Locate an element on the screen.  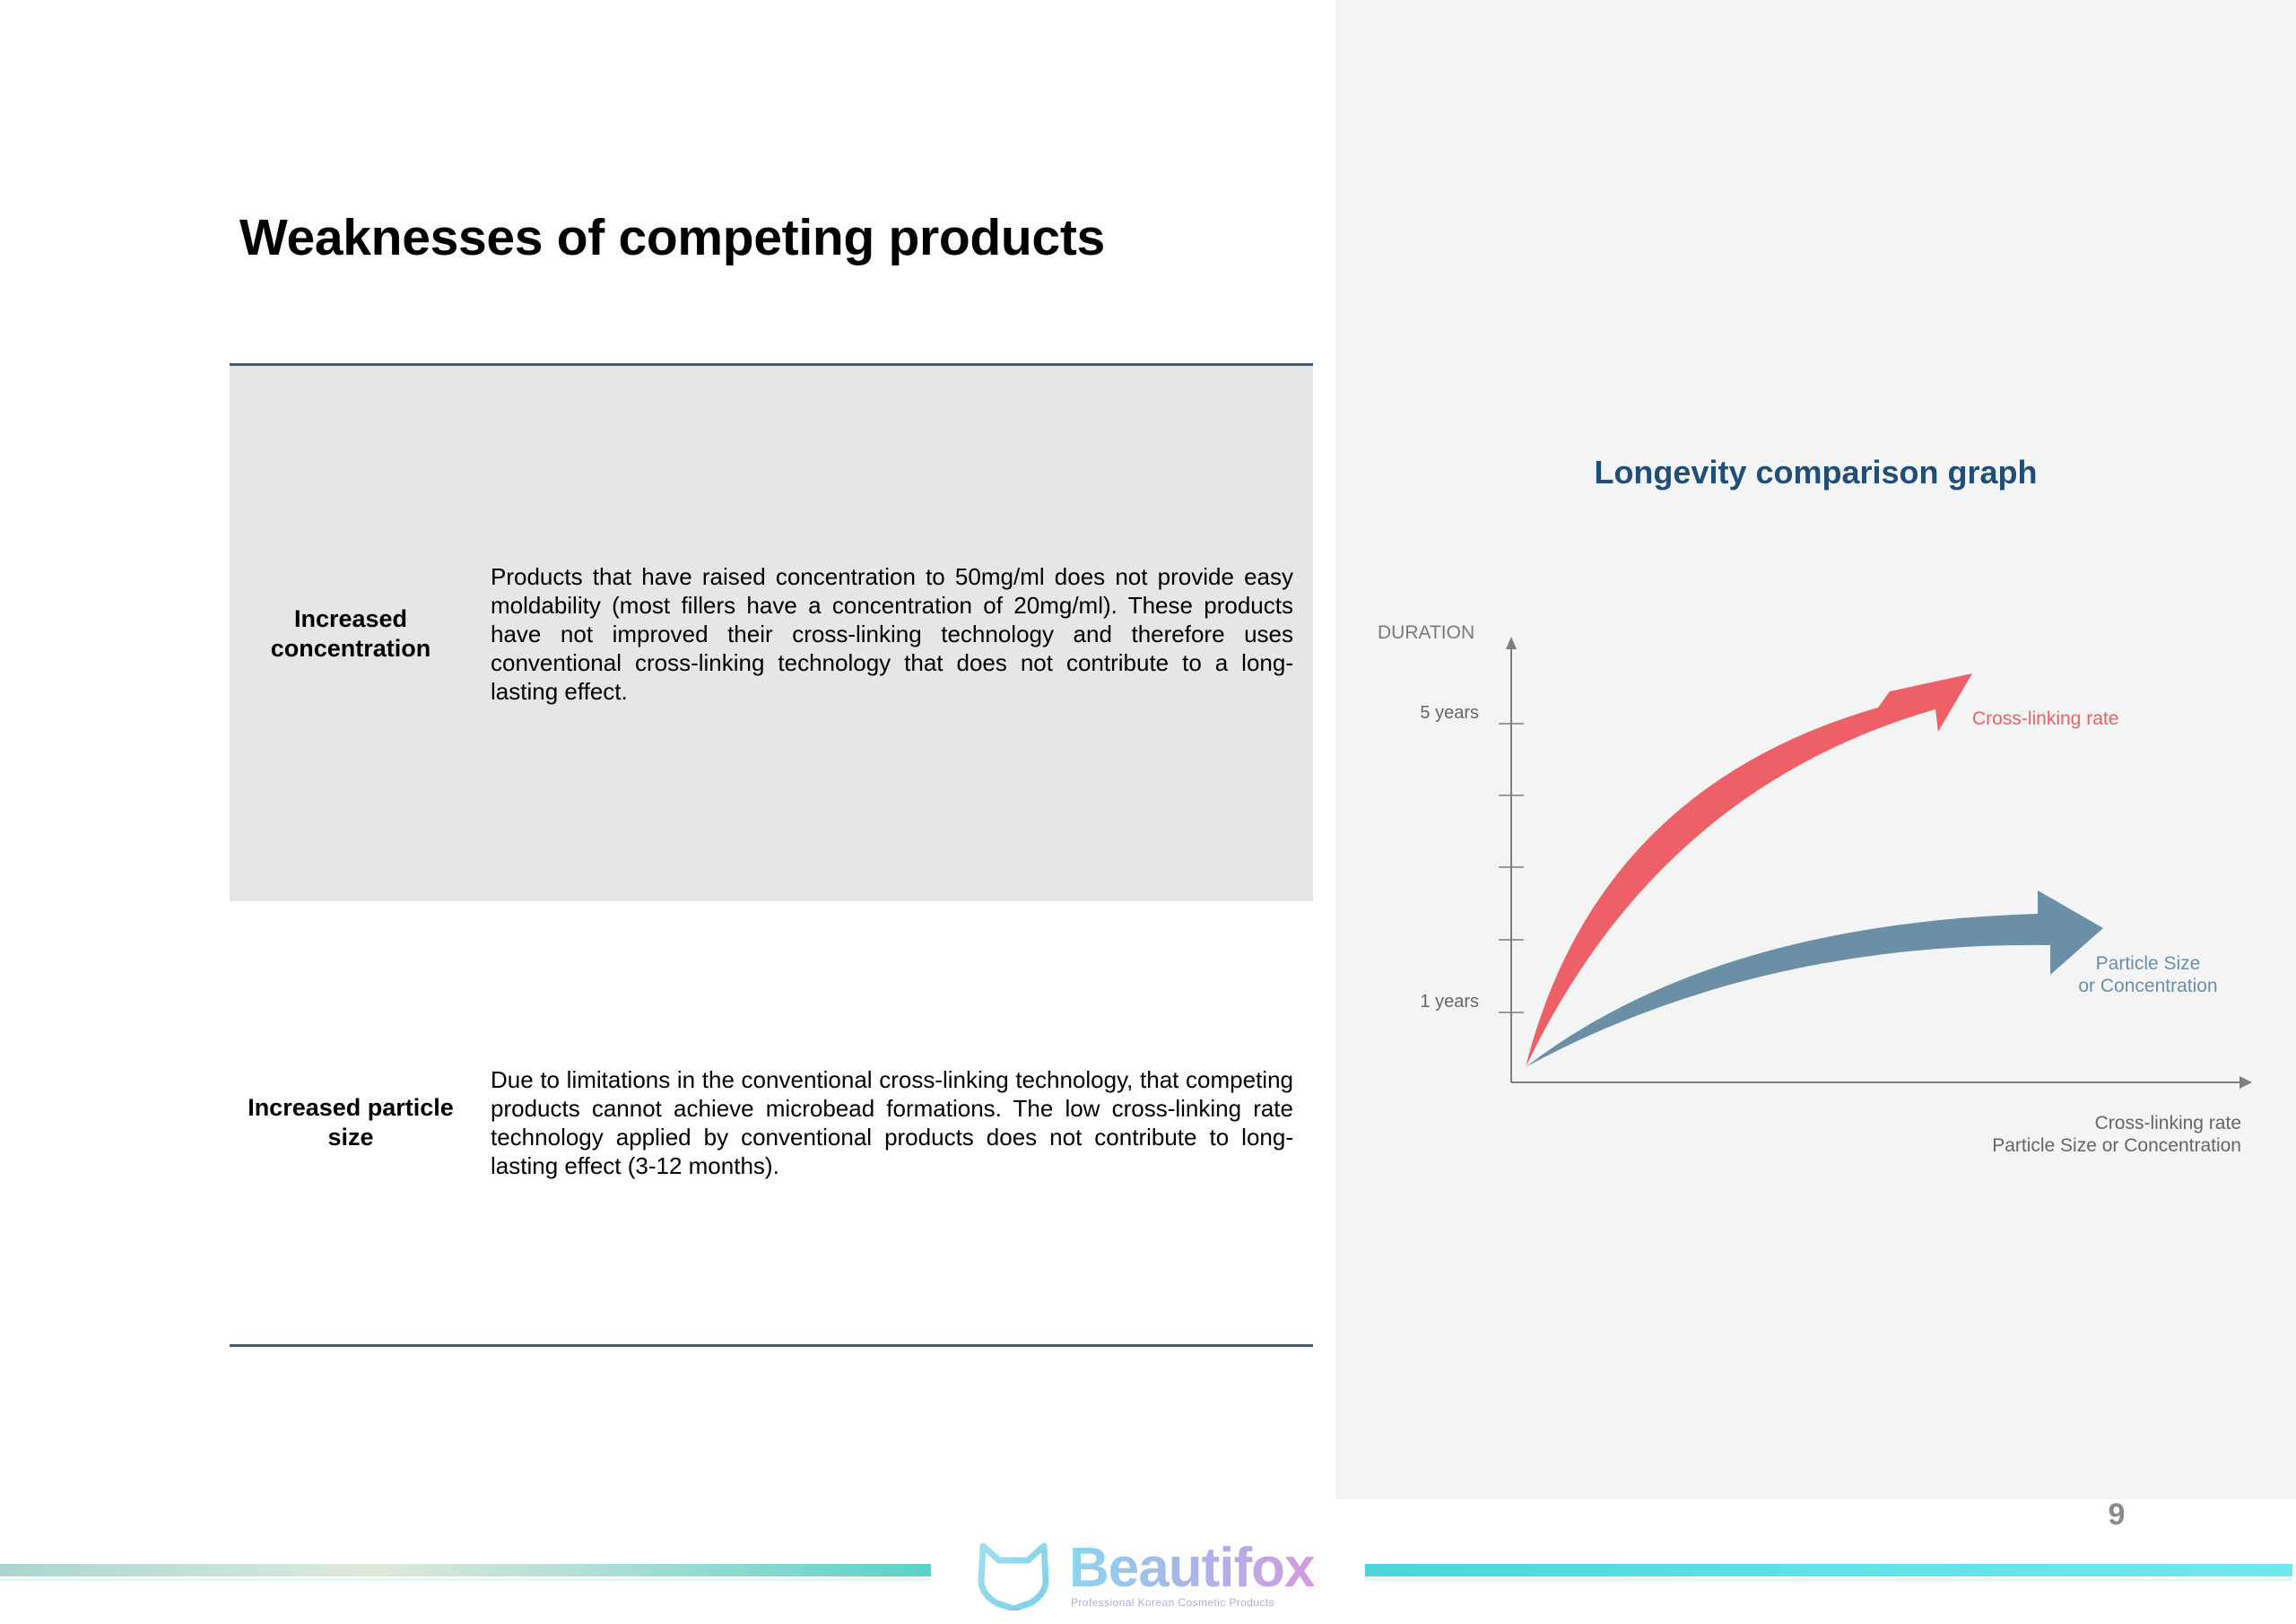
row-label: Increased particle size is located at coordinates (351, 1122).